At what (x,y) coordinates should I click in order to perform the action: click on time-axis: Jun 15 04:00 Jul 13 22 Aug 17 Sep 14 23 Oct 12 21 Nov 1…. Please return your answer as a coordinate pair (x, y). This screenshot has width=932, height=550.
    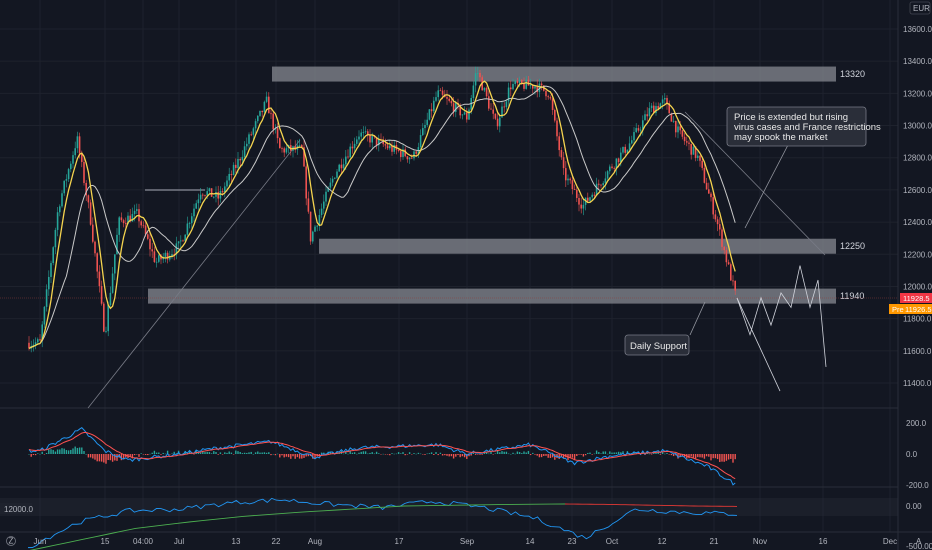
    Looking at the image, I should click on (466, 541).